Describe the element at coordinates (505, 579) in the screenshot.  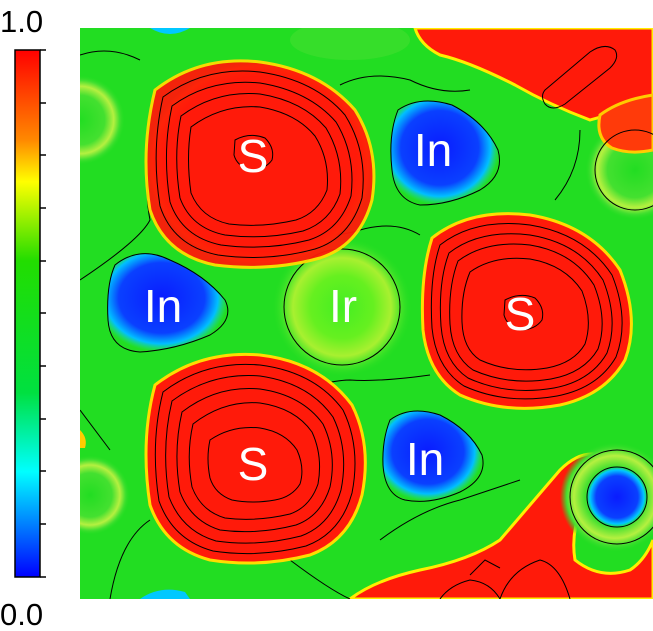
I see `contour-lines-bottom` at that location.